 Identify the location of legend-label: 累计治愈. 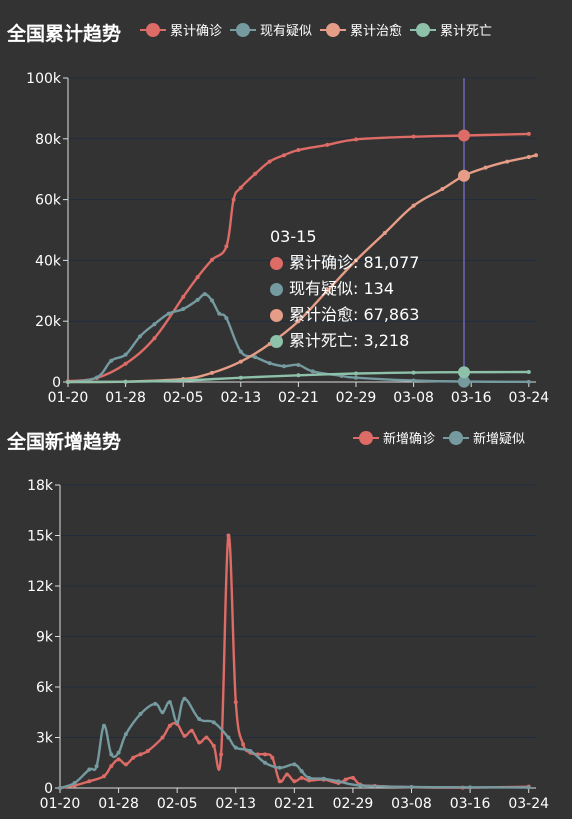
(376, 31).